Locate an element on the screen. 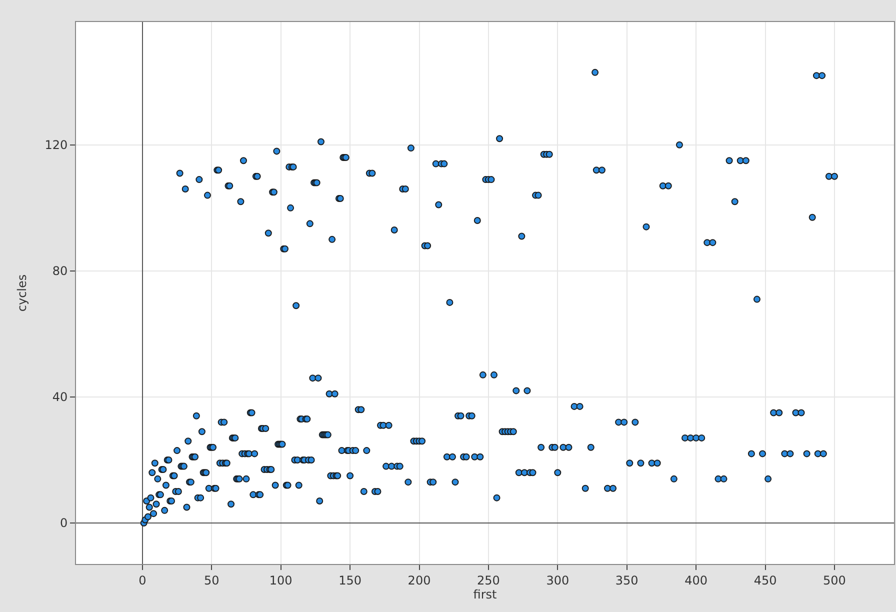 This screenshot has width=896, height=612. y-tick-label: 0 is located at coordinates (64, 523).